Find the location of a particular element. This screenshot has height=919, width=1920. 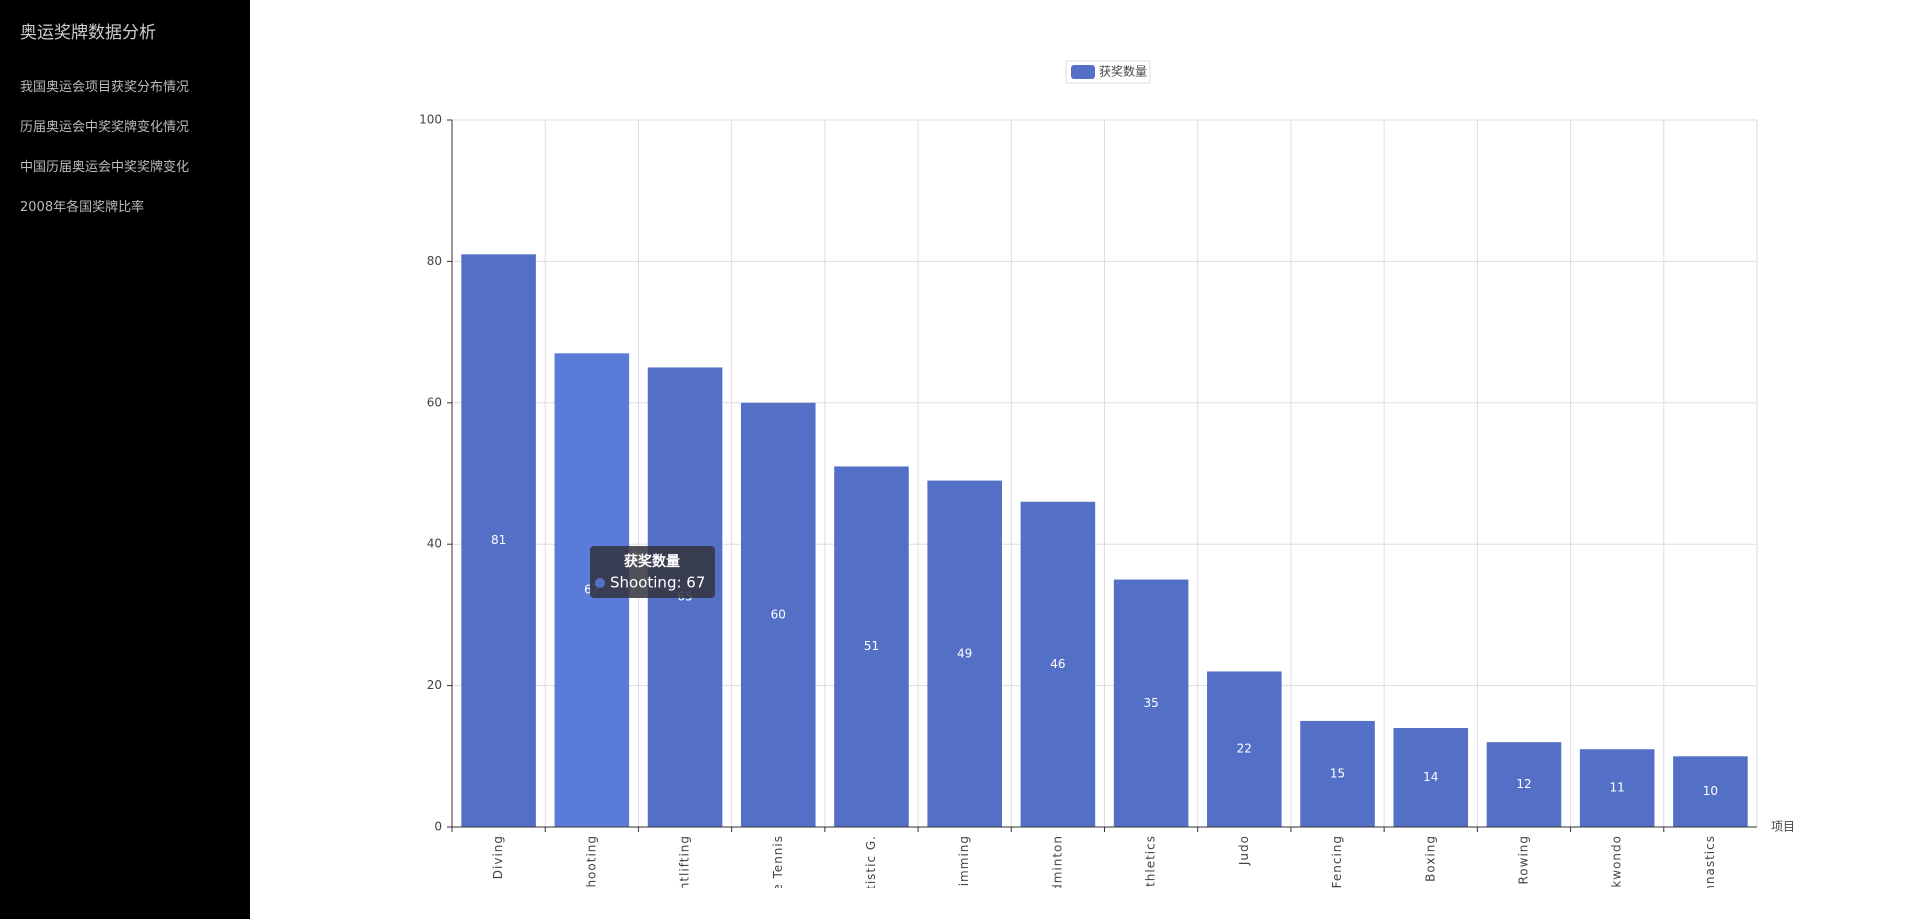

tooltip-dot is located at coordinates (600, 583).